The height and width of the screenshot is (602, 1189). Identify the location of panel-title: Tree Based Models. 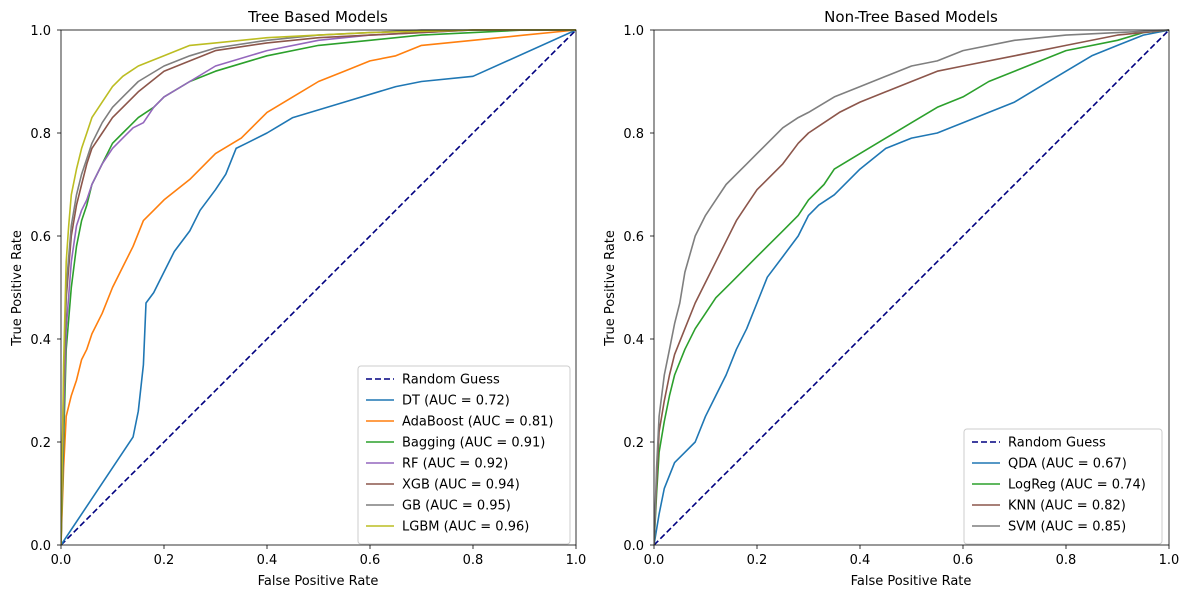
(317, 17).